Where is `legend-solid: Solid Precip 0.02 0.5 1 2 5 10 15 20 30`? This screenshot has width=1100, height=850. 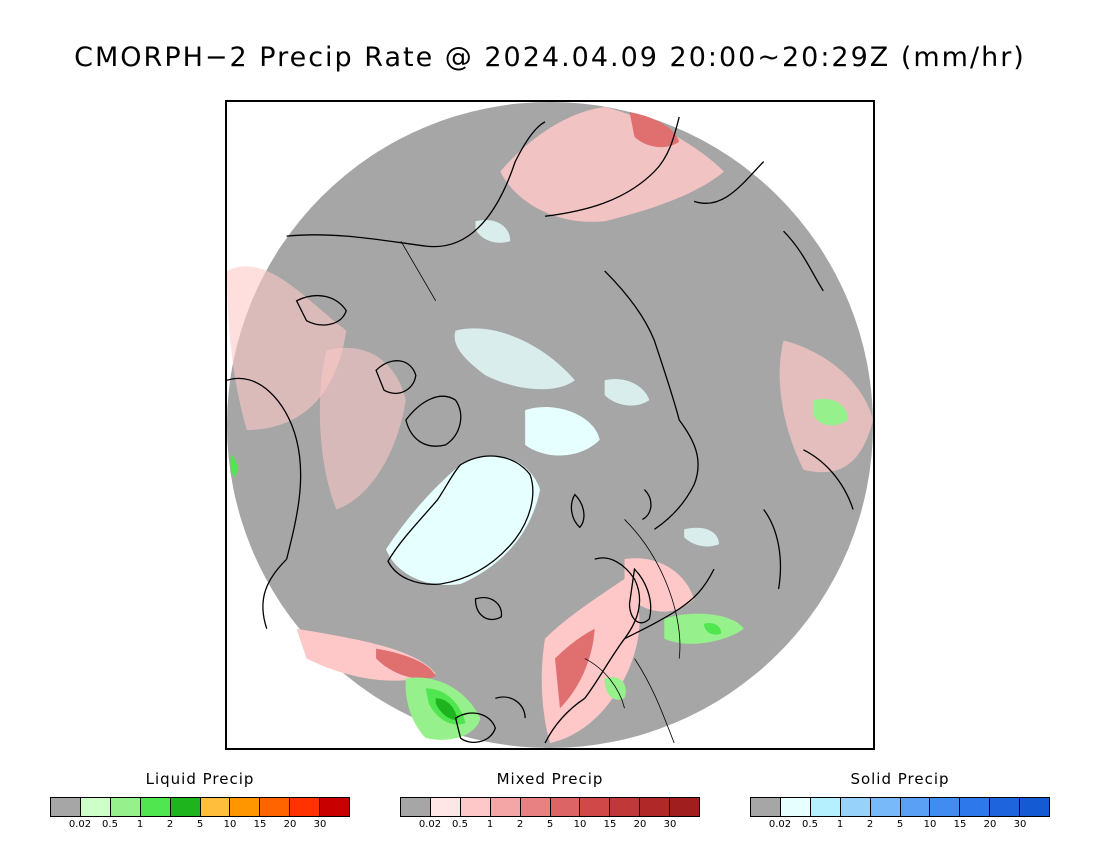 legend-solid: Solid Precip 0.02 0.5 1 2 5 10 15 20 30 is located at coordinates (900, 801).